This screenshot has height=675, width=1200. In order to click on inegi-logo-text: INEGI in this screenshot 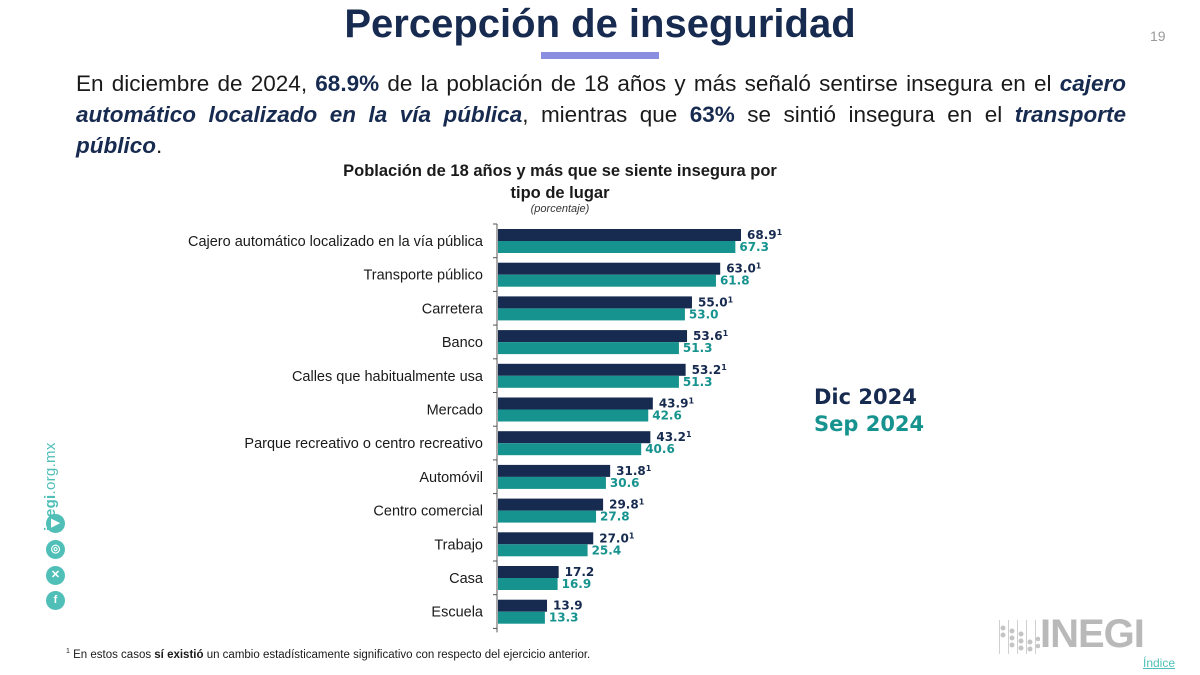, I will do `click(1092, 634)`.